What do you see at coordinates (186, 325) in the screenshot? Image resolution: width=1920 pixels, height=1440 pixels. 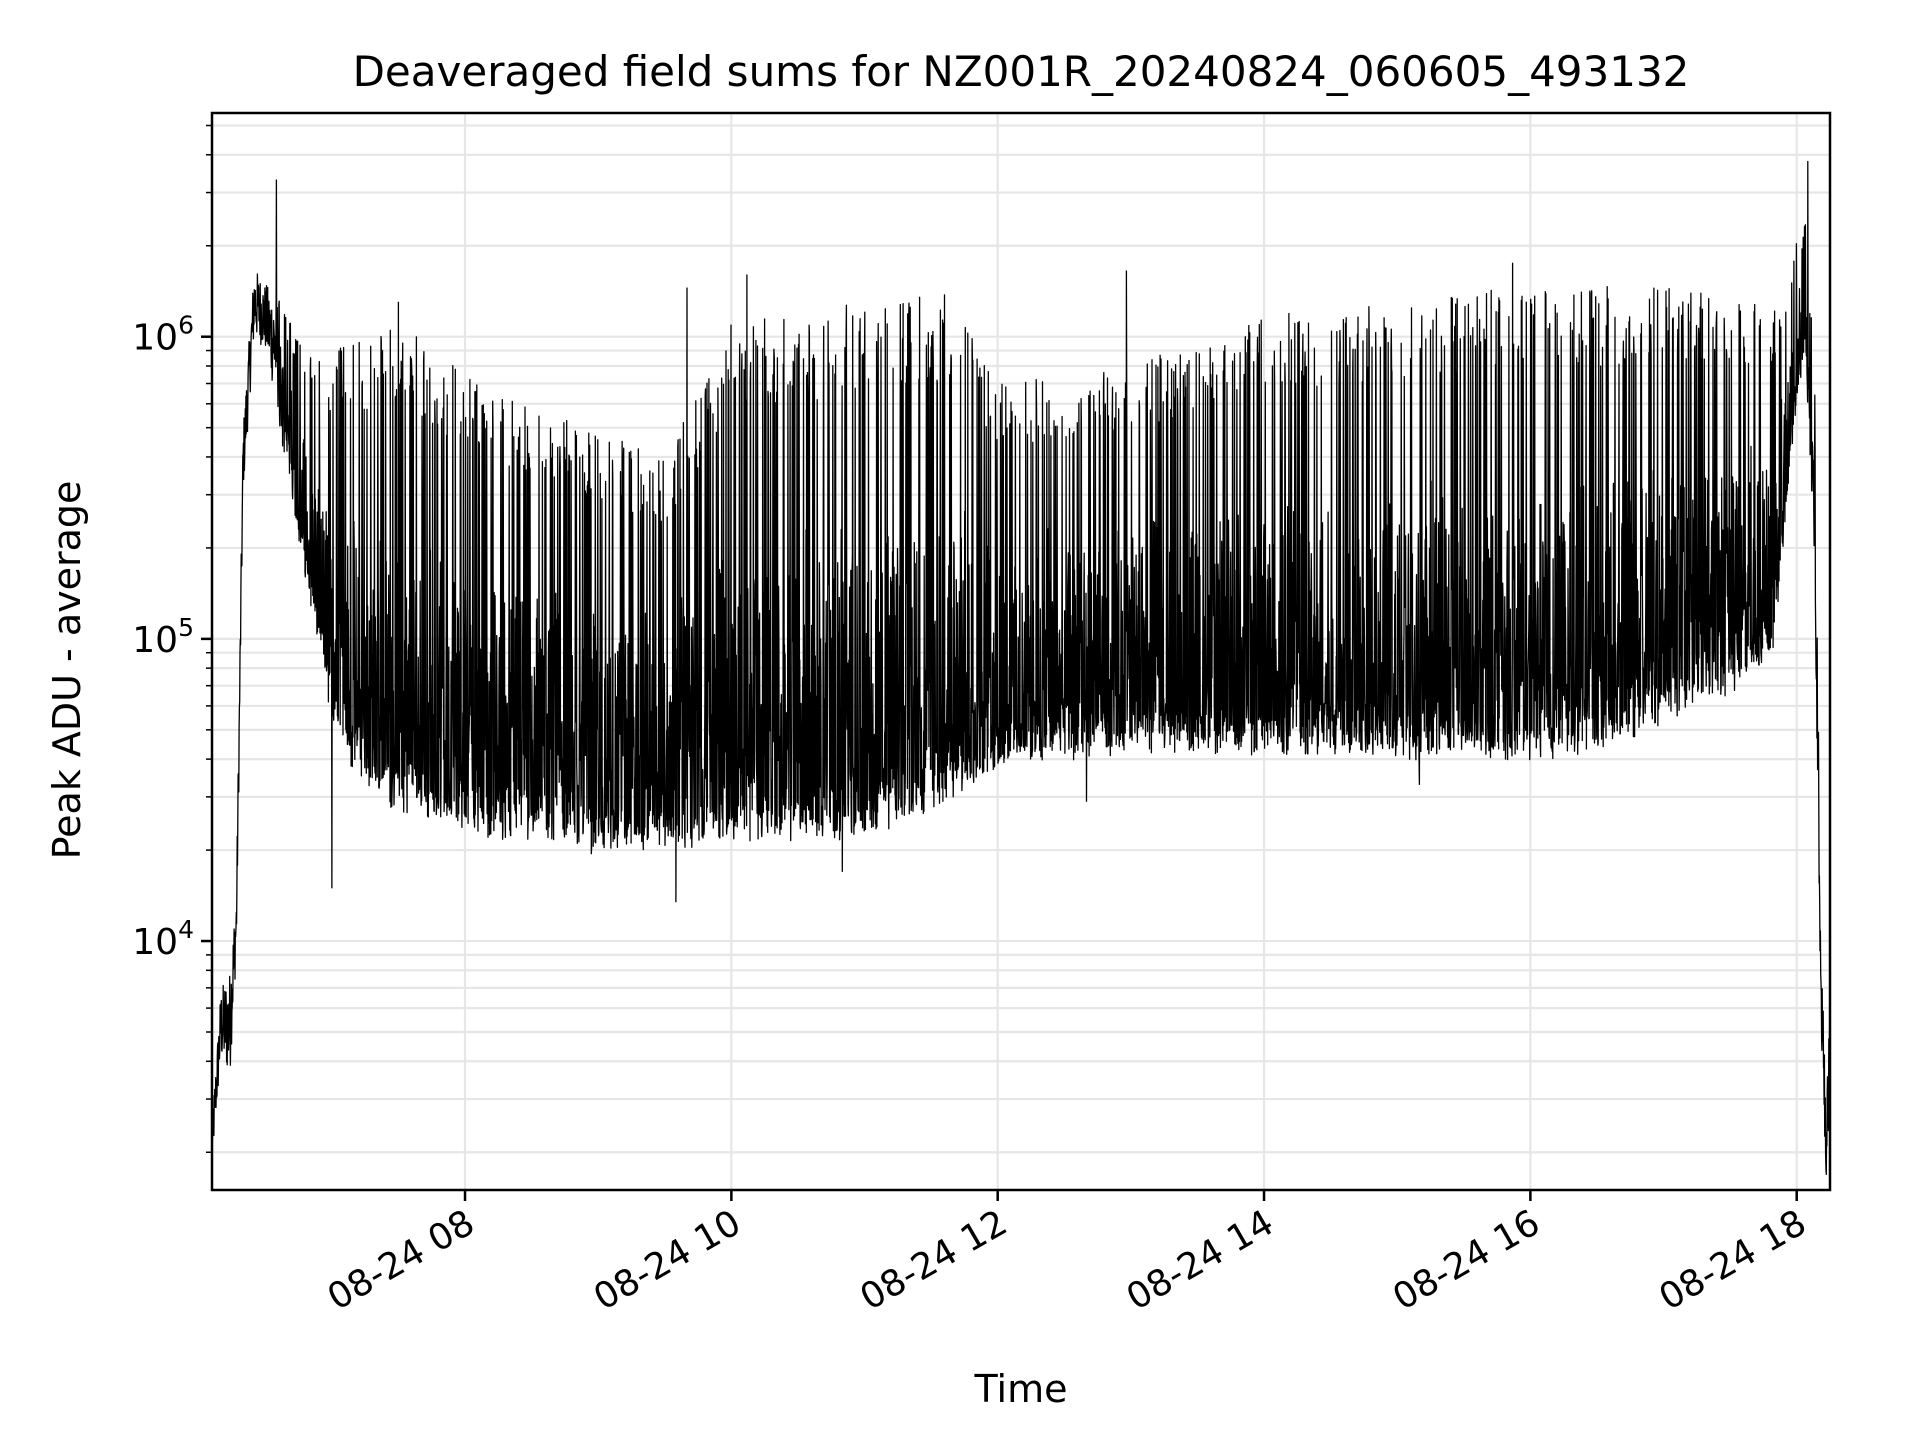 I see `y-tick-label-exponent: 6` at bounding box center [186, 325].